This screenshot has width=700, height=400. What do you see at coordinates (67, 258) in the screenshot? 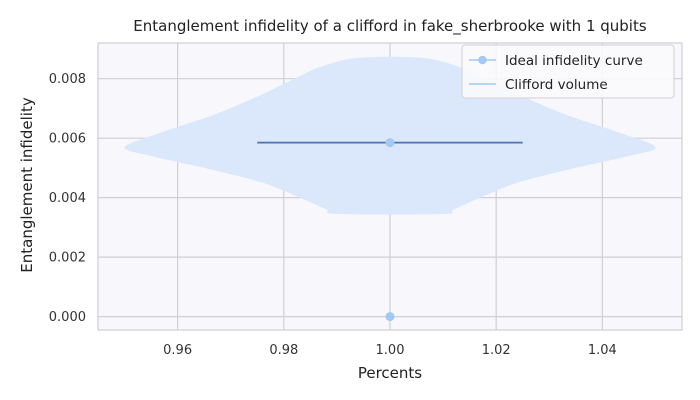
I see `y-tick-label: 0.002` at bounding box center [67, 258].